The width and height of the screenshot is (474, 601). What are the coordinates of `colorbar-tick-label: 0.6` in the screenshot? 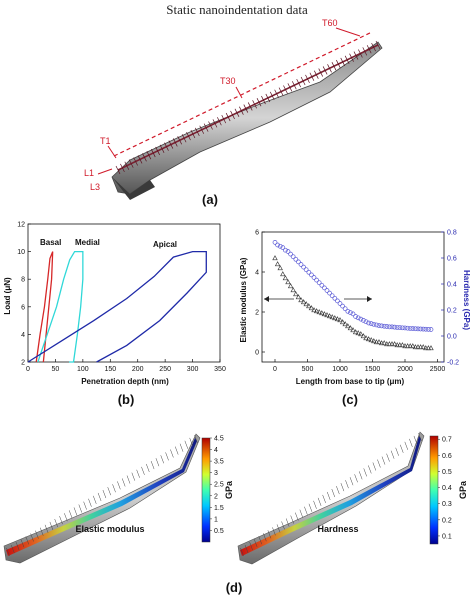 It's located at (447, 456).